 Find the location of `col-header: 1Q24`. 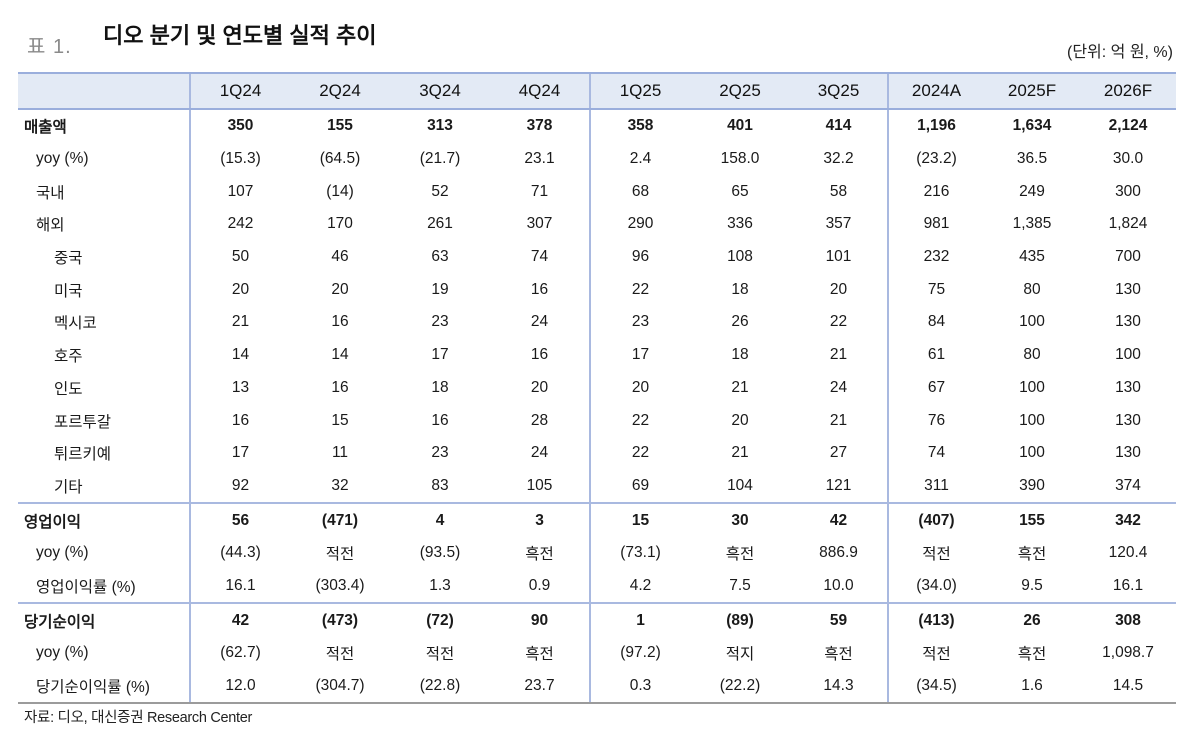

col-header: 1Q24 is located at coordinates (239, 91).